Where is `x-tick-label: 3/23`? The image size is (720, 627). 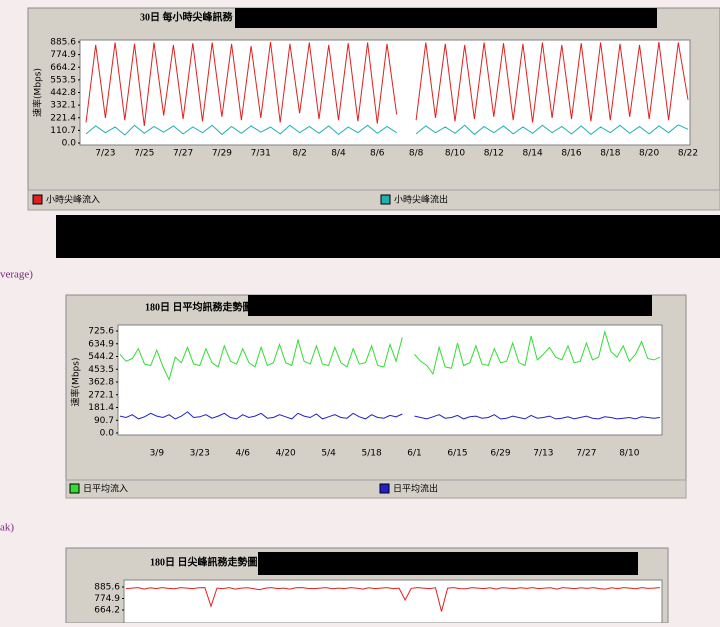
x-tick-label: 3/23 is located at coordinates (200, 454).